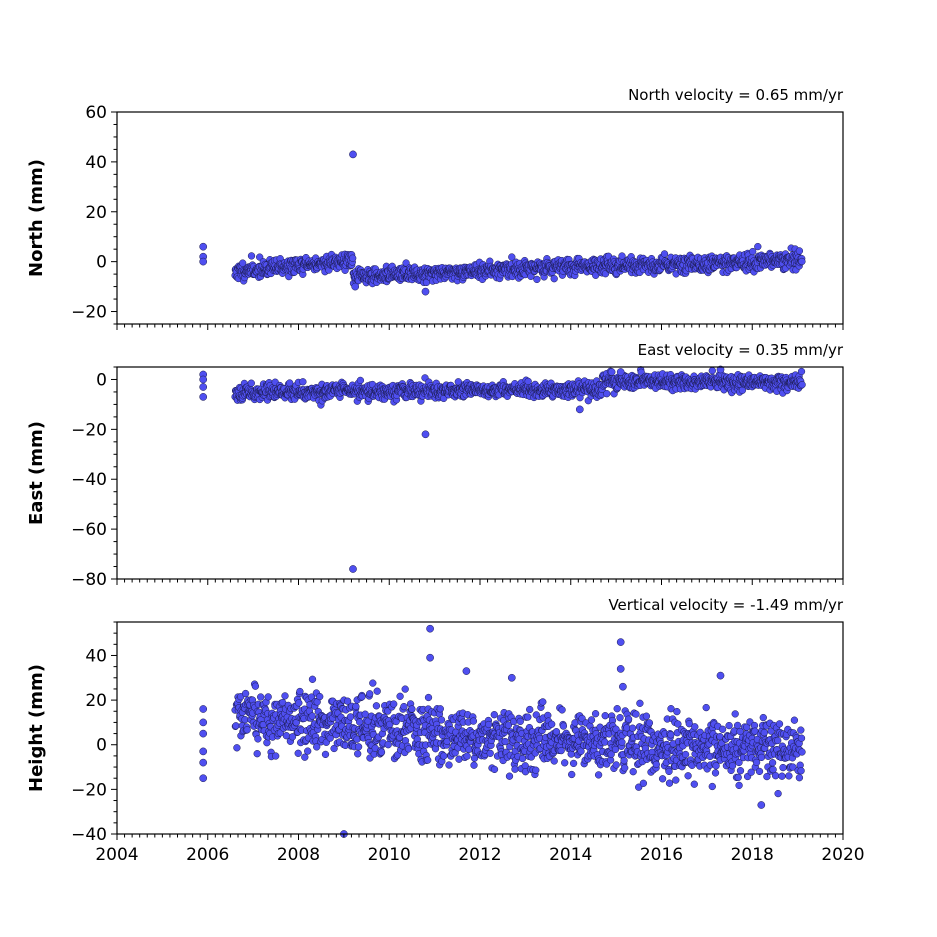 This screenshot has height=937, width=937. What do you see at coordinates (389, 855) in the screenshot?
I see `height-xtick-label: 2010` at bounding box center [389, 855].